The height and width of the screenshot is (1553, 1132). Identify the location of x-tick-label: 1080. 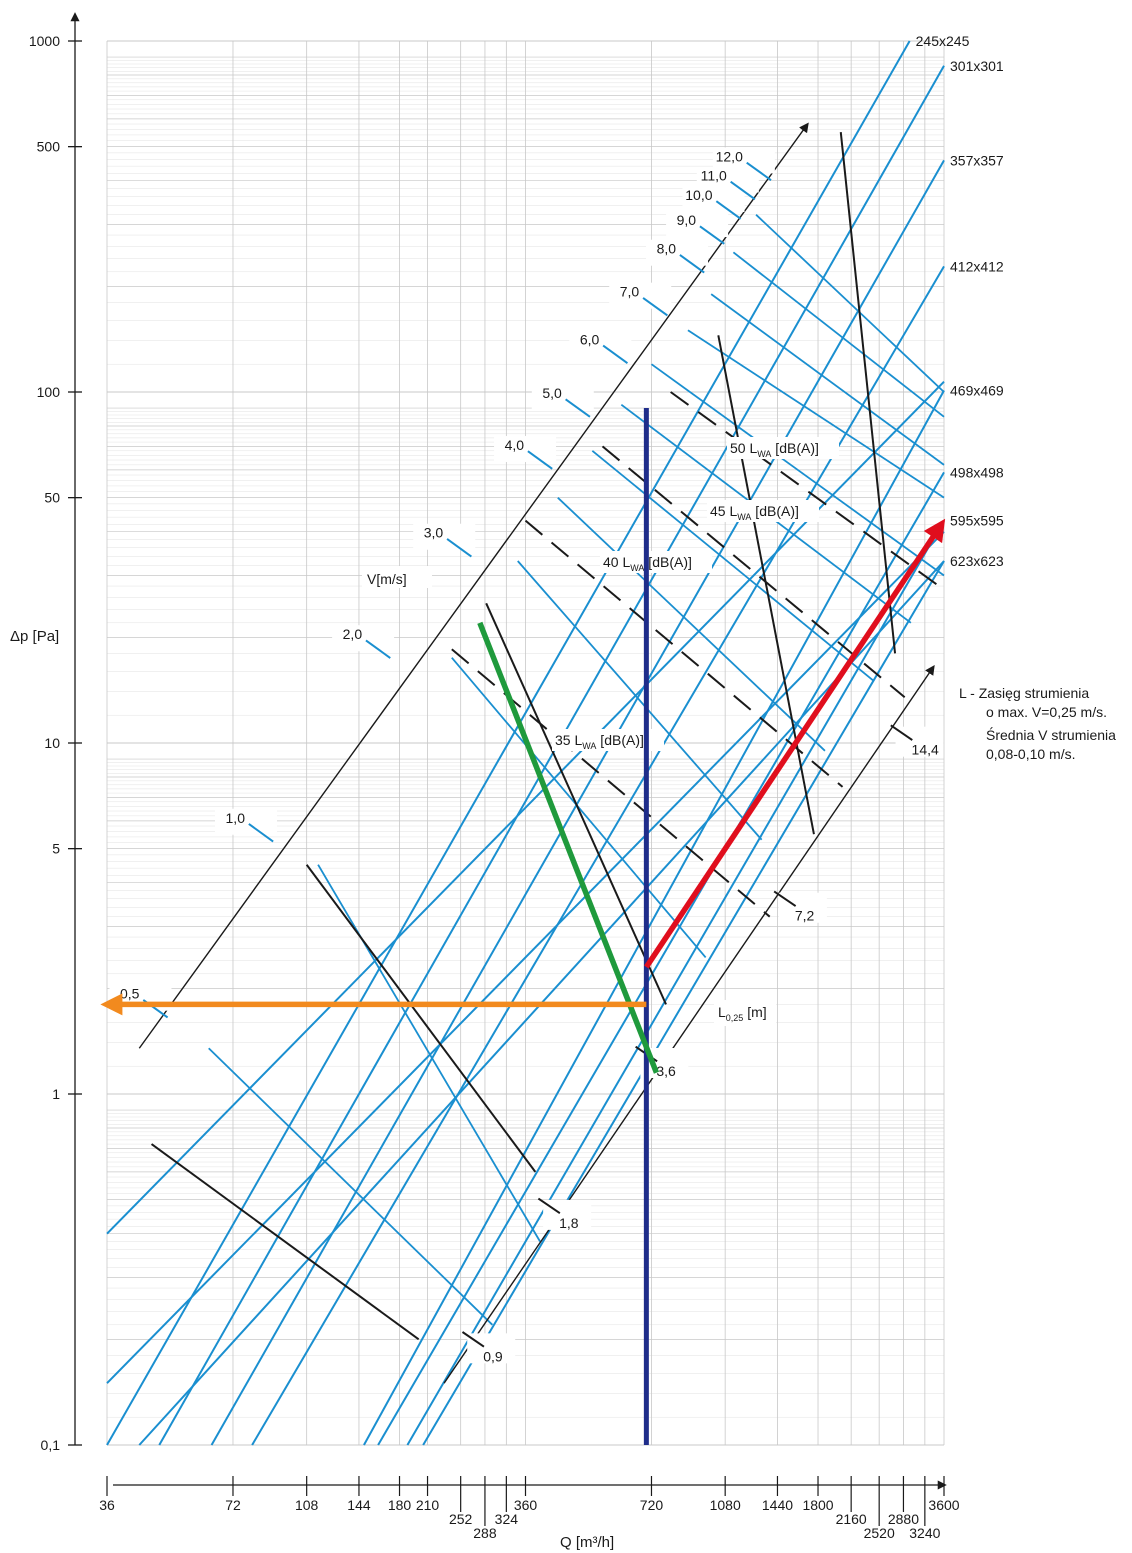
(725, 1505).